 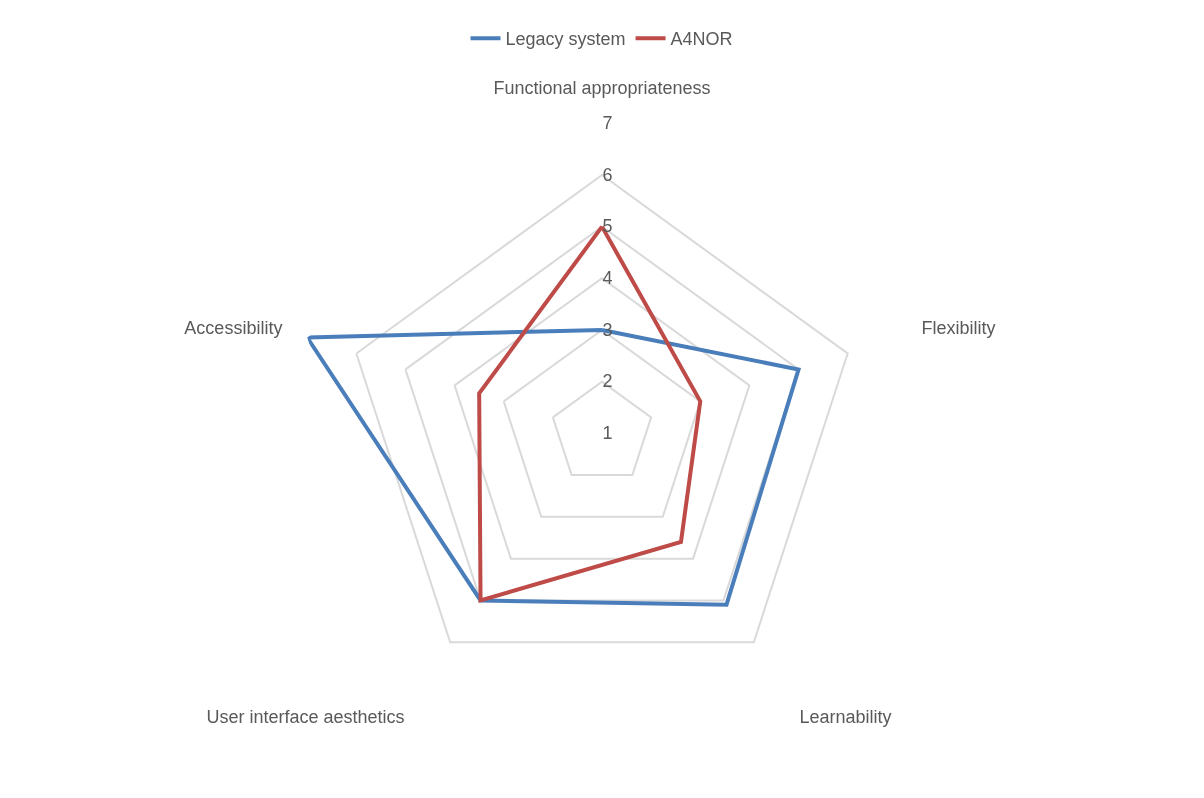 I want to click on y-tick-label: 2, so click(x=607, y=381).